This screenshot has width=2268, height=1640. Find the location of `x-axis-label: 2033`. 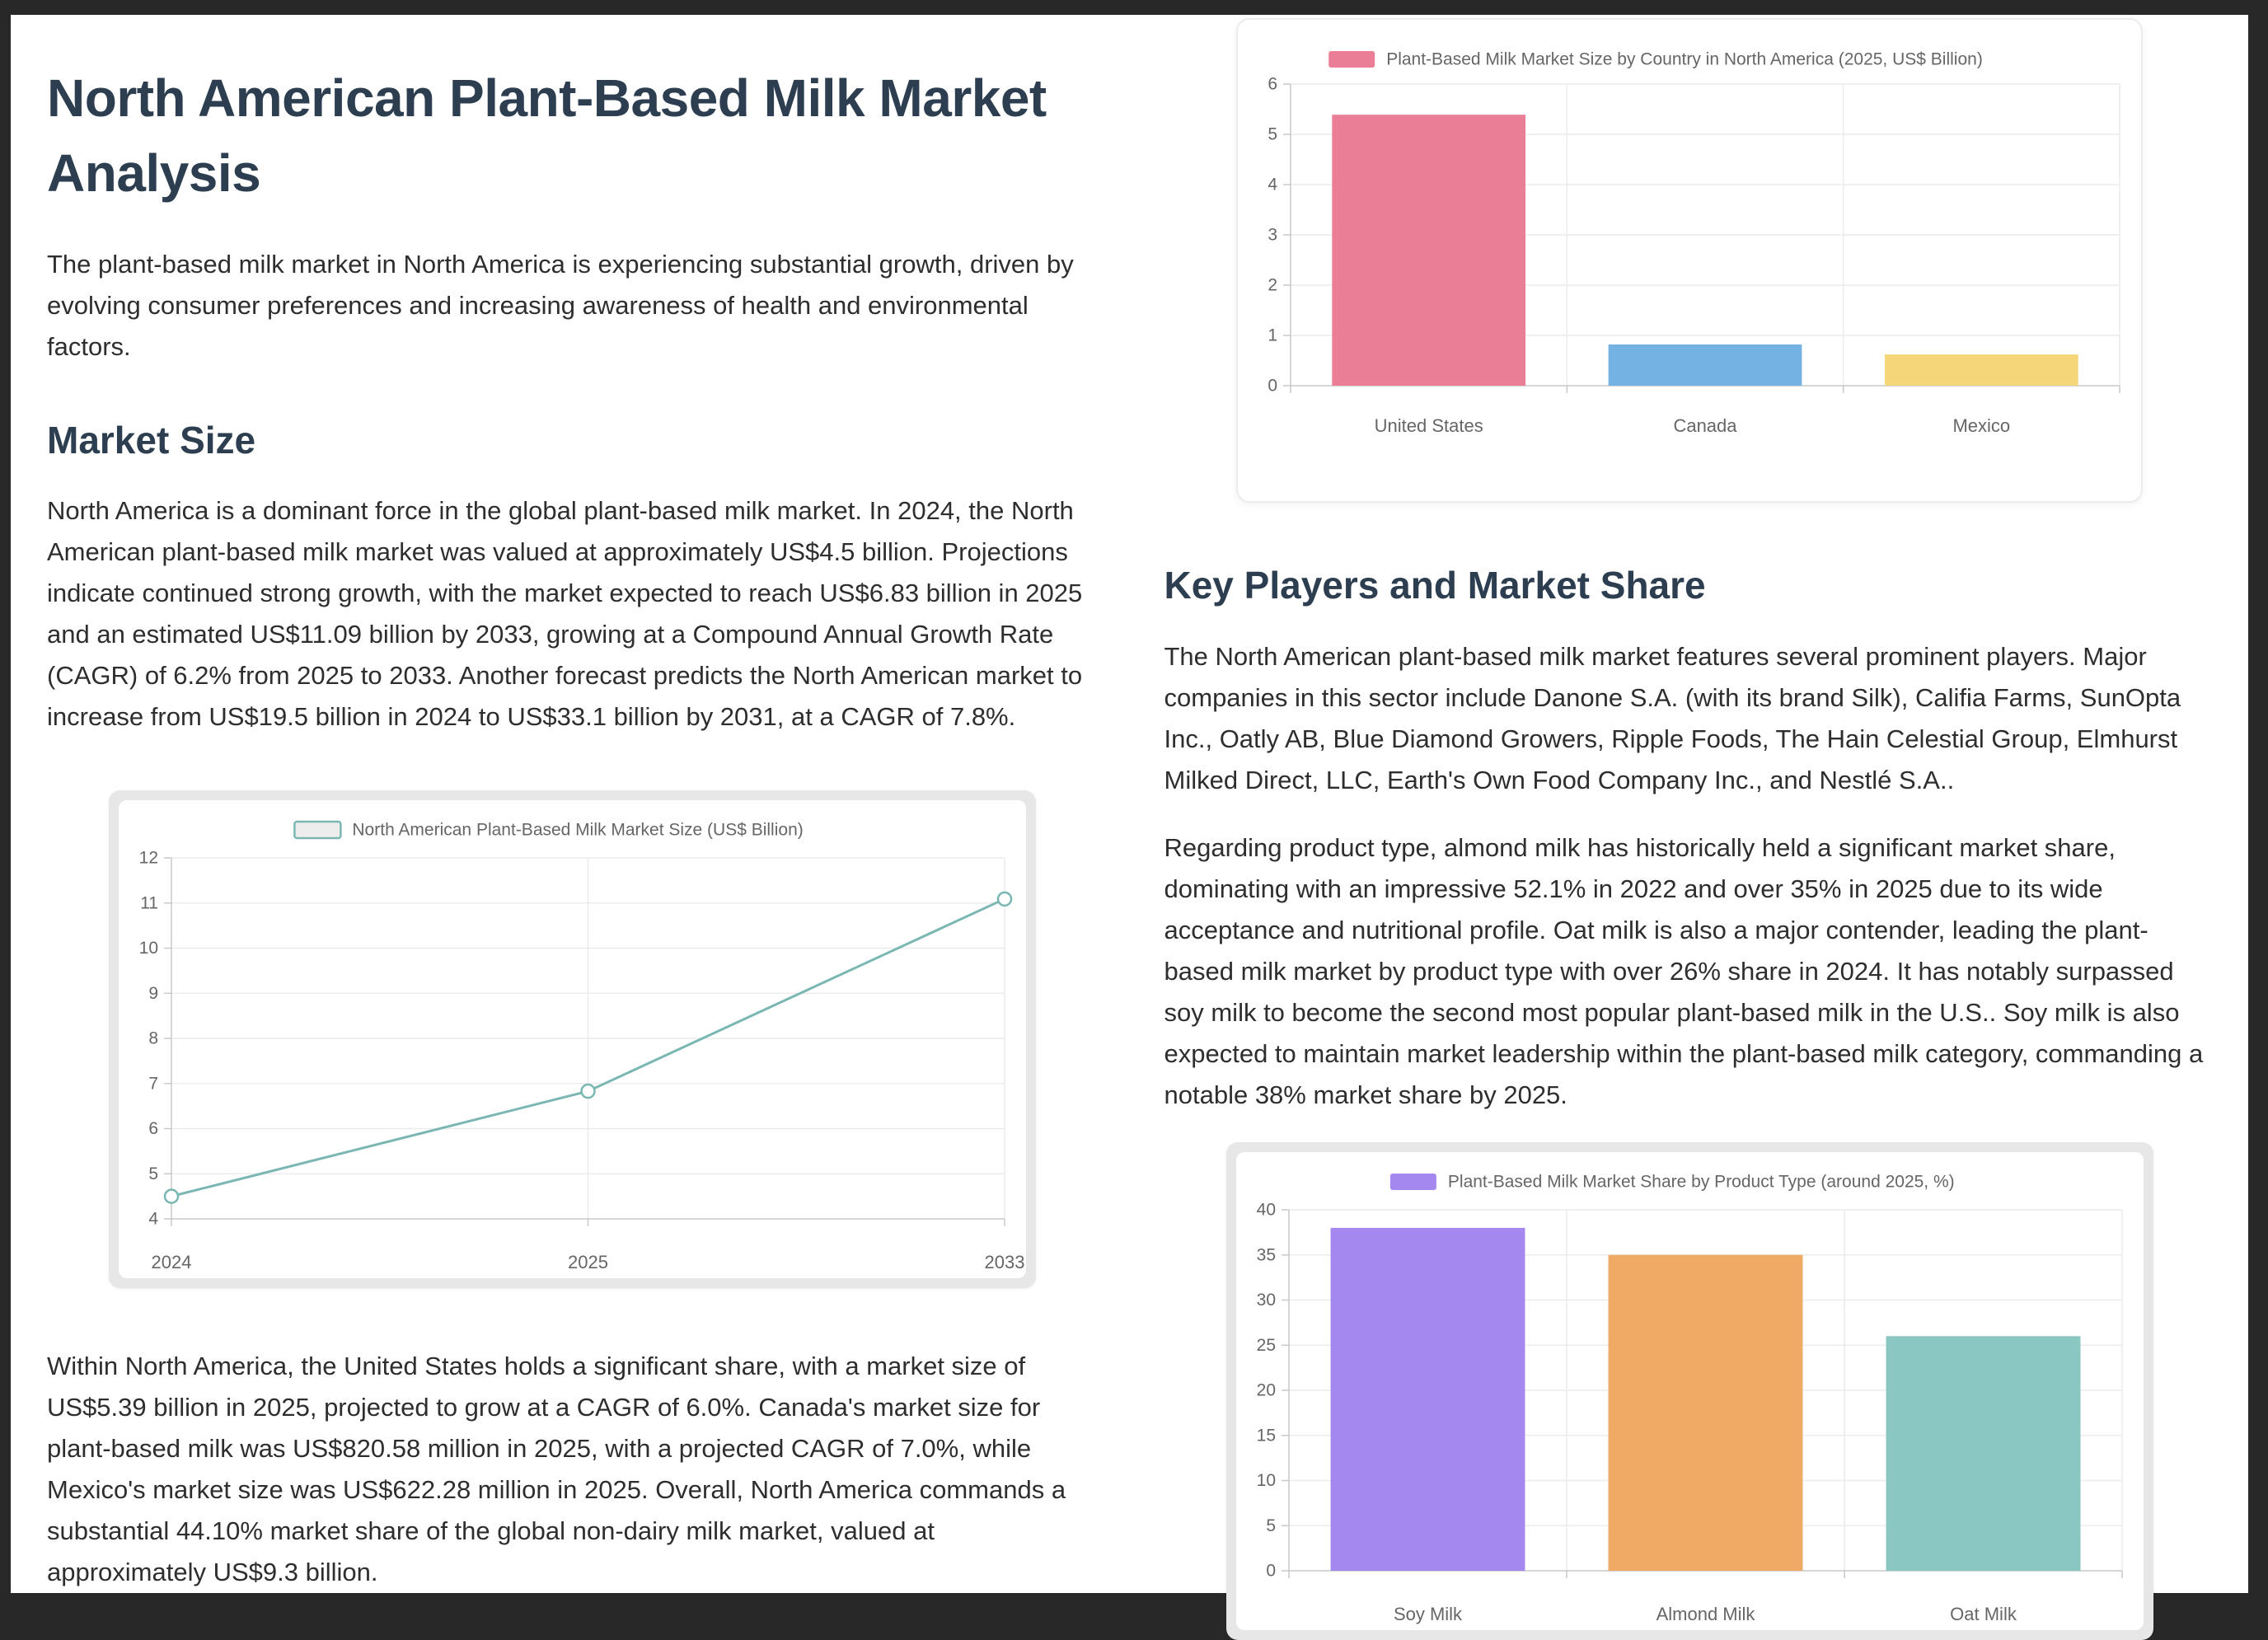

x-axis-label: 2033 is located at coordinates (1005, 1262).